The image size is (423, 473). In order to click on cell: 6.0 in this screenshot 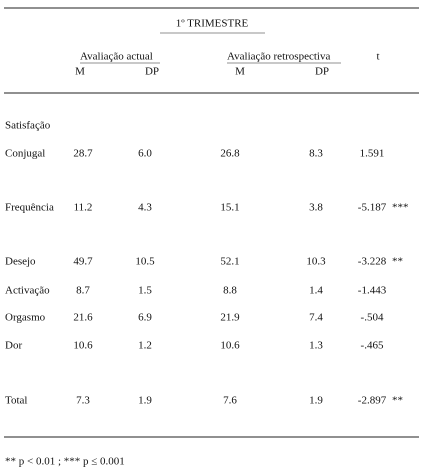, I will do `click(145, 154)`.